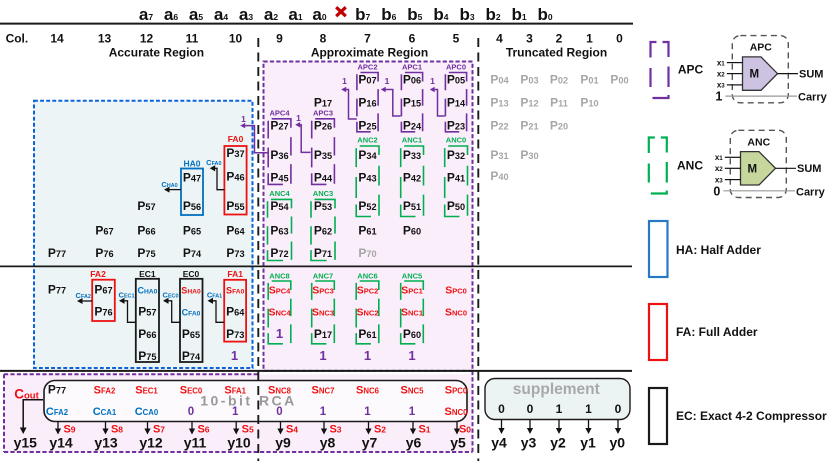 This screenshot has height=461, width=831. What do you see at coordinates (499, 38) in the screenshot?
I see `svg-text: 4` at bounding box center [499, 38].